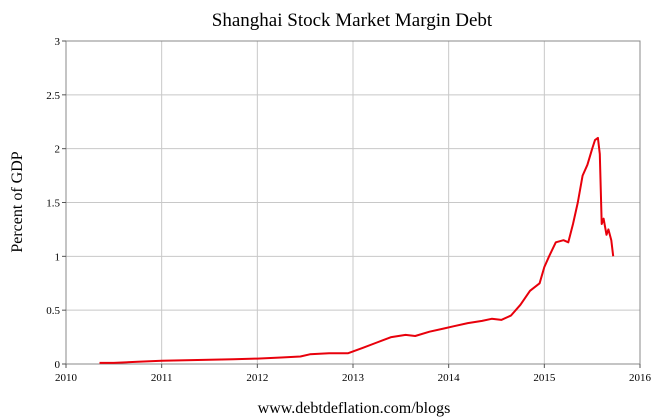  Describe the element at coordinates (58, 150) in the screenshot. I see `y-tick-label: 2` at that location.